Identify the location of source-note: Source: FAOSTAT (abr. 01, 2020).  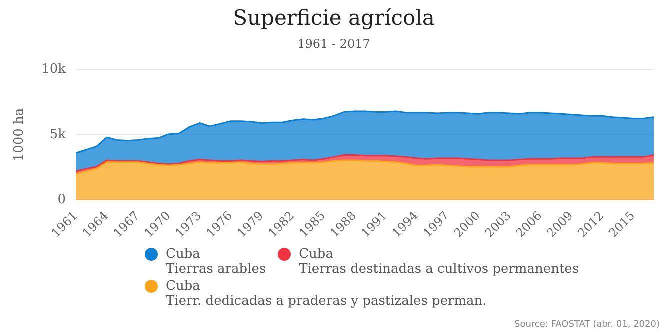
(587, 325).